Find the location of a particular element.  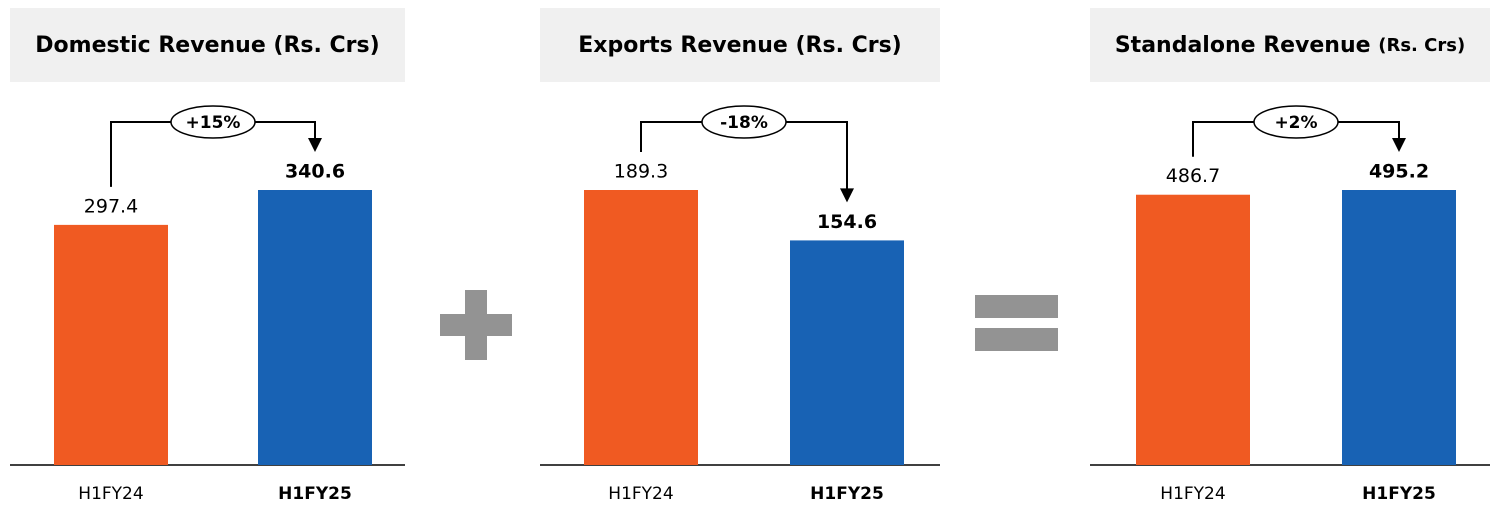

title-text: Domestic Revenue is located at coordinates (150, 45).